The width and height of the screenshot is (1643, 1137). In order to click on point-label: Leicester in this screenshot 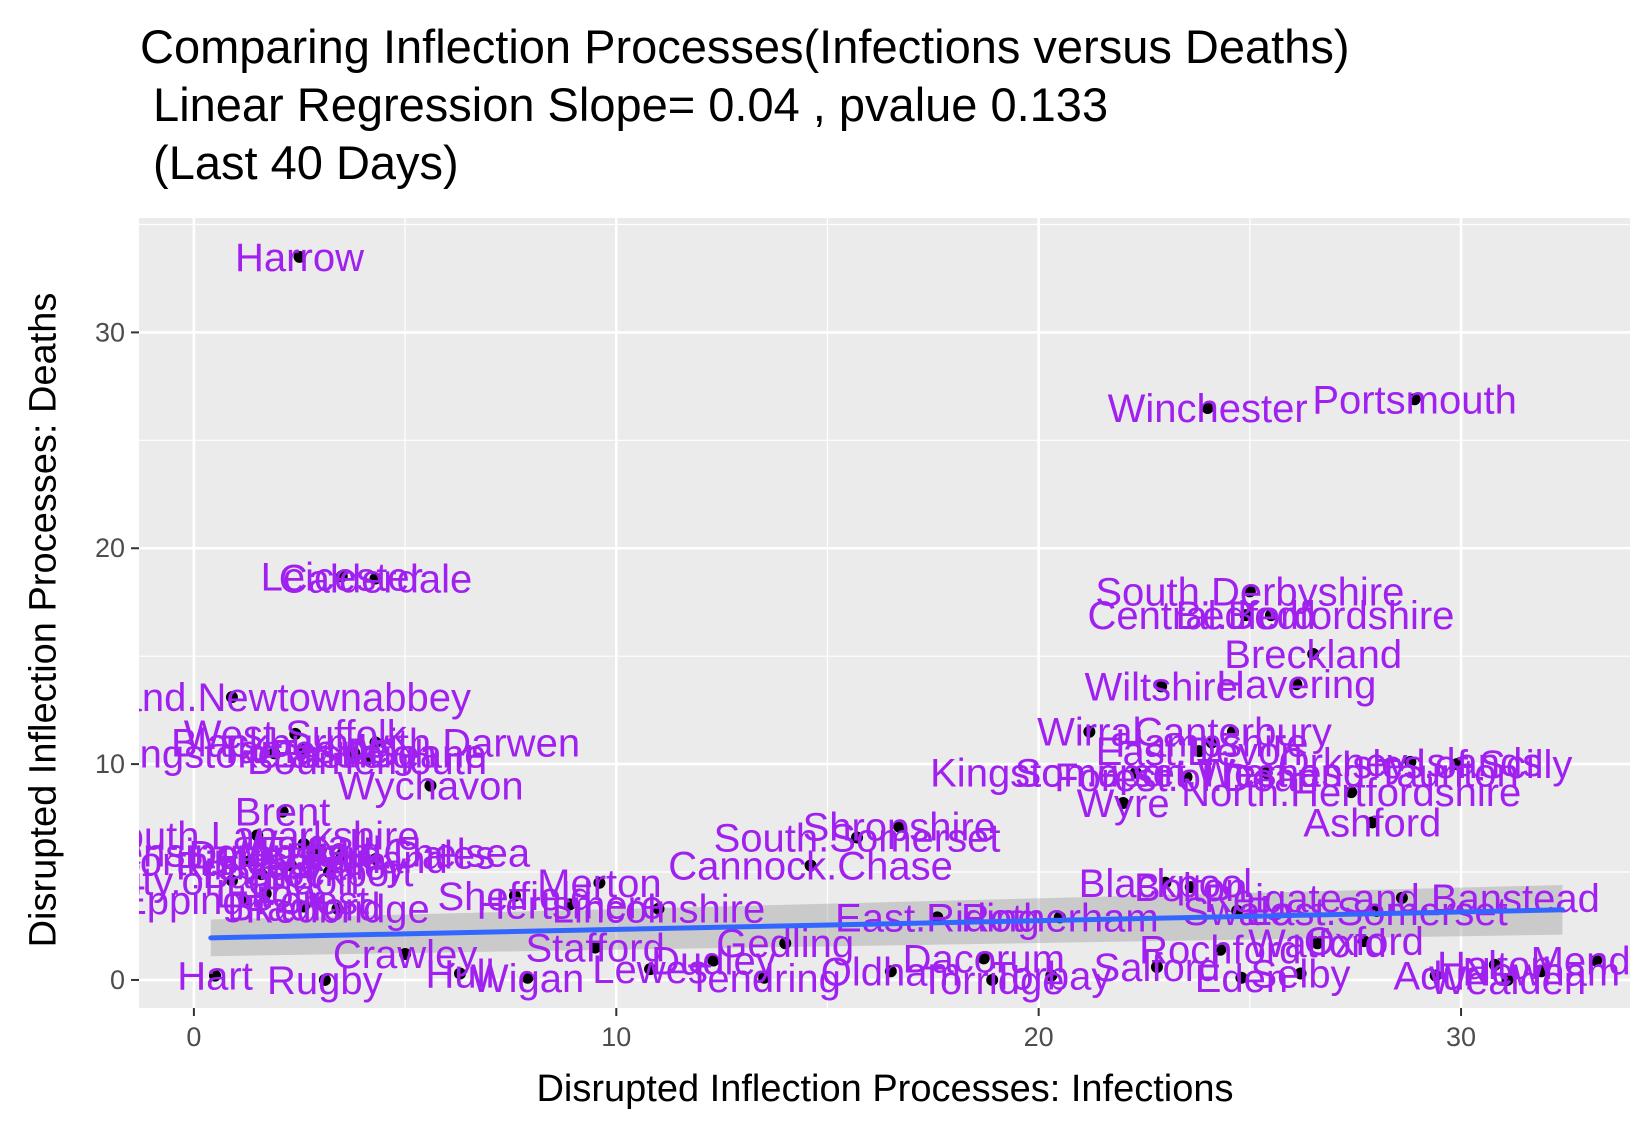, I will do `click(342, 577)`.